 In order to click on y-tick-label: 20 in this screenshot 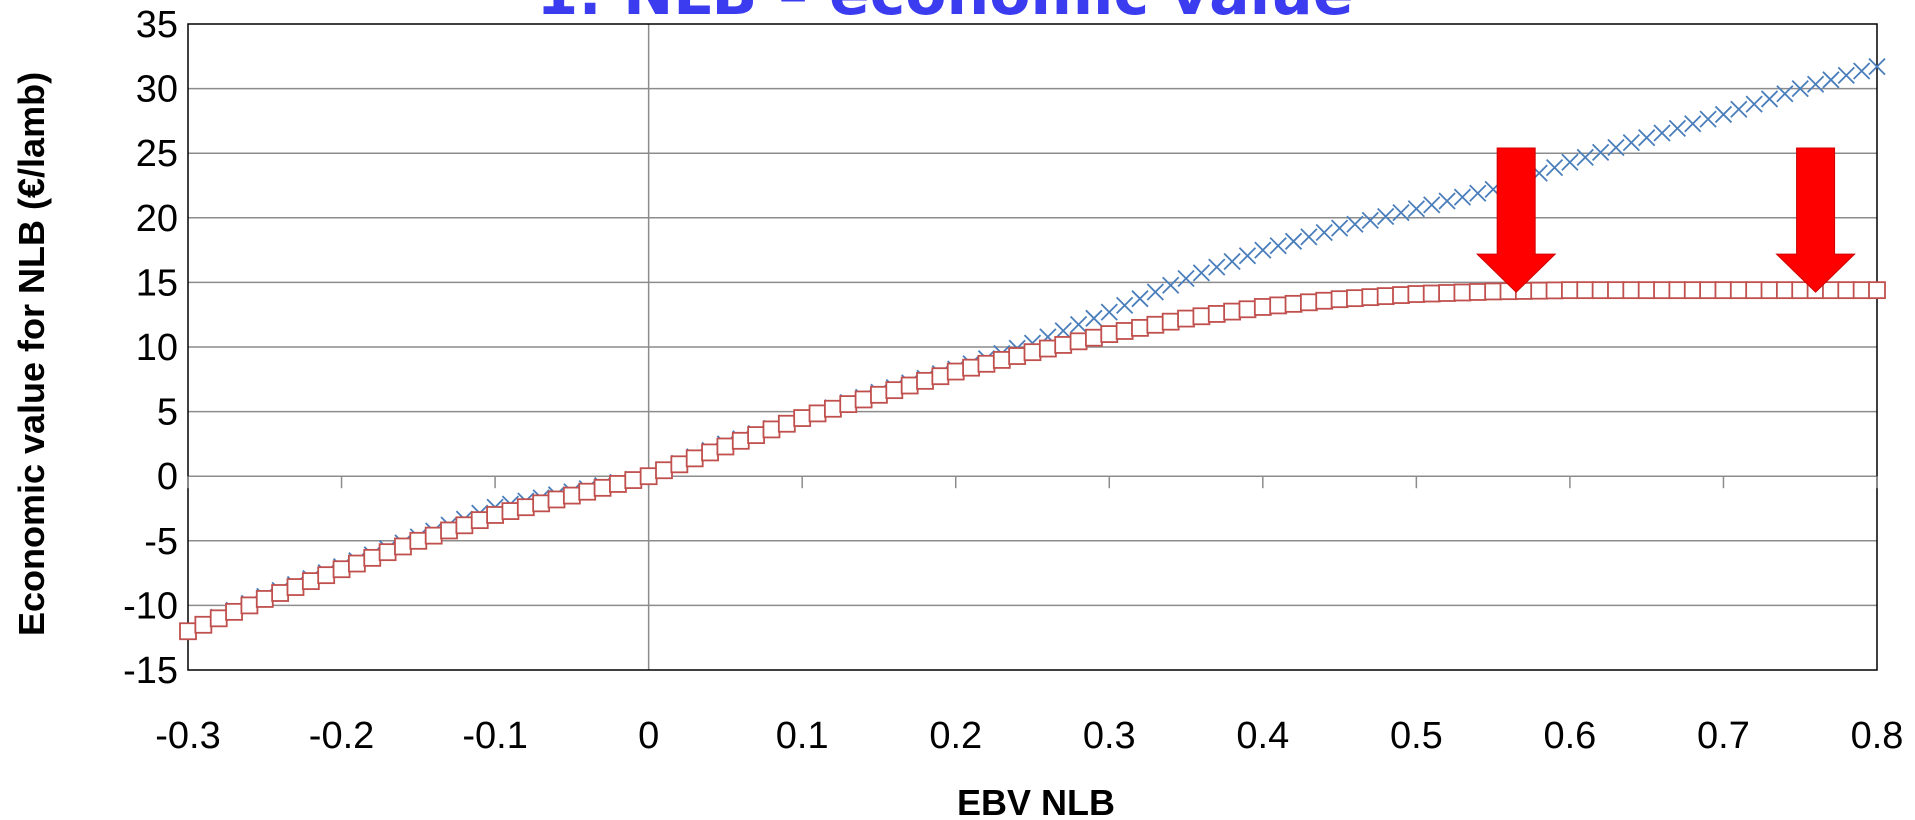, I will do `click(157, 219)`.